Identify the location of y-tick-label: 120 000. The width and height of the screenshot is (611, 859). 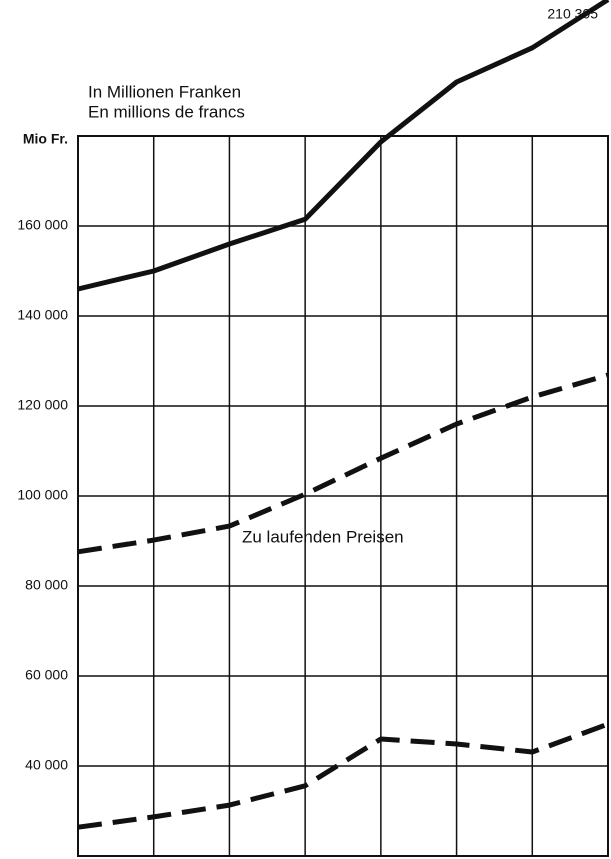
(42, 405).